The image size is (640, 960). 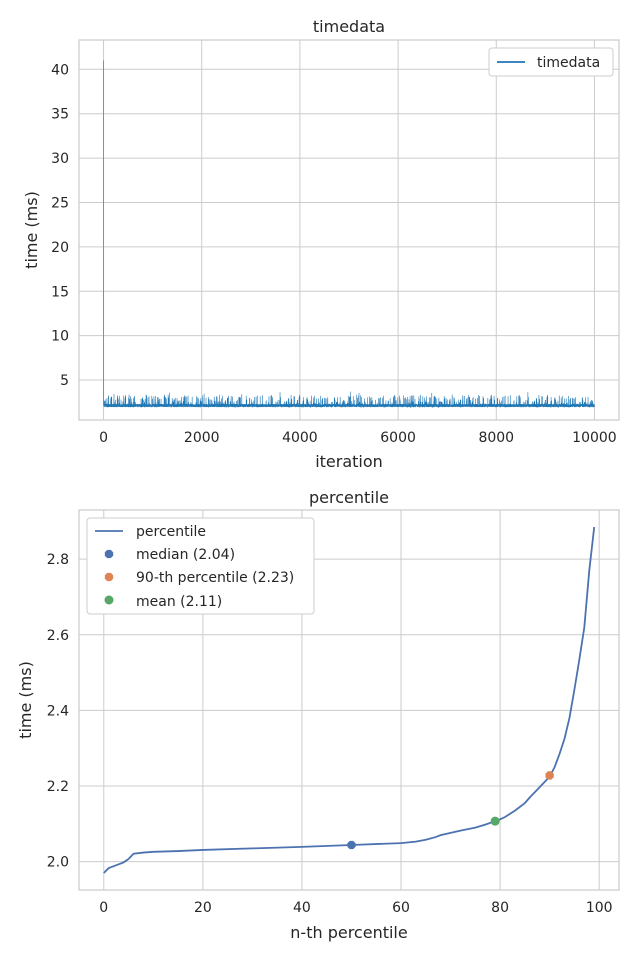 I want to click on percentile-xtick-label: 80, so click(x=500, y=908).